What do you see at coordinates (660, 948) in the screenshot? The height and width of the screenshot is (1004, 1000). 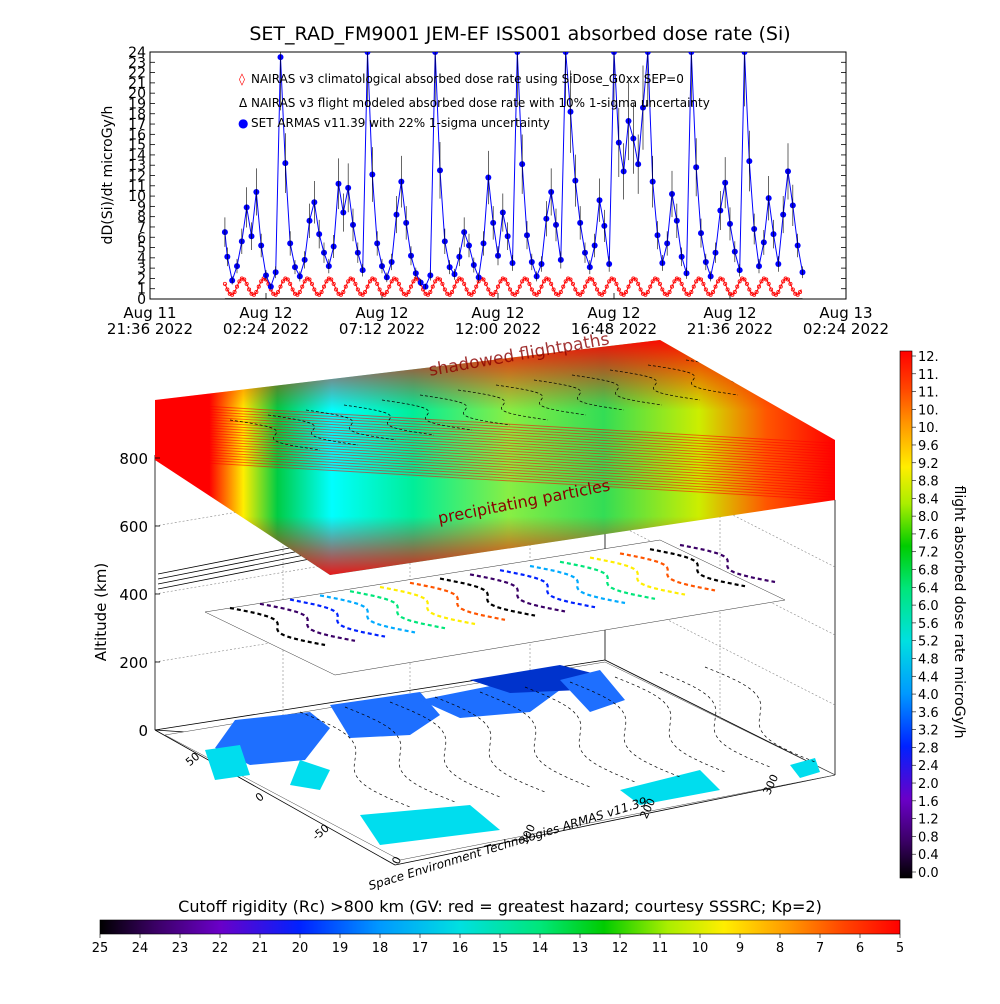 I see `colorbar-bottom-tick-label: 11` at bounding box center [660, 948].